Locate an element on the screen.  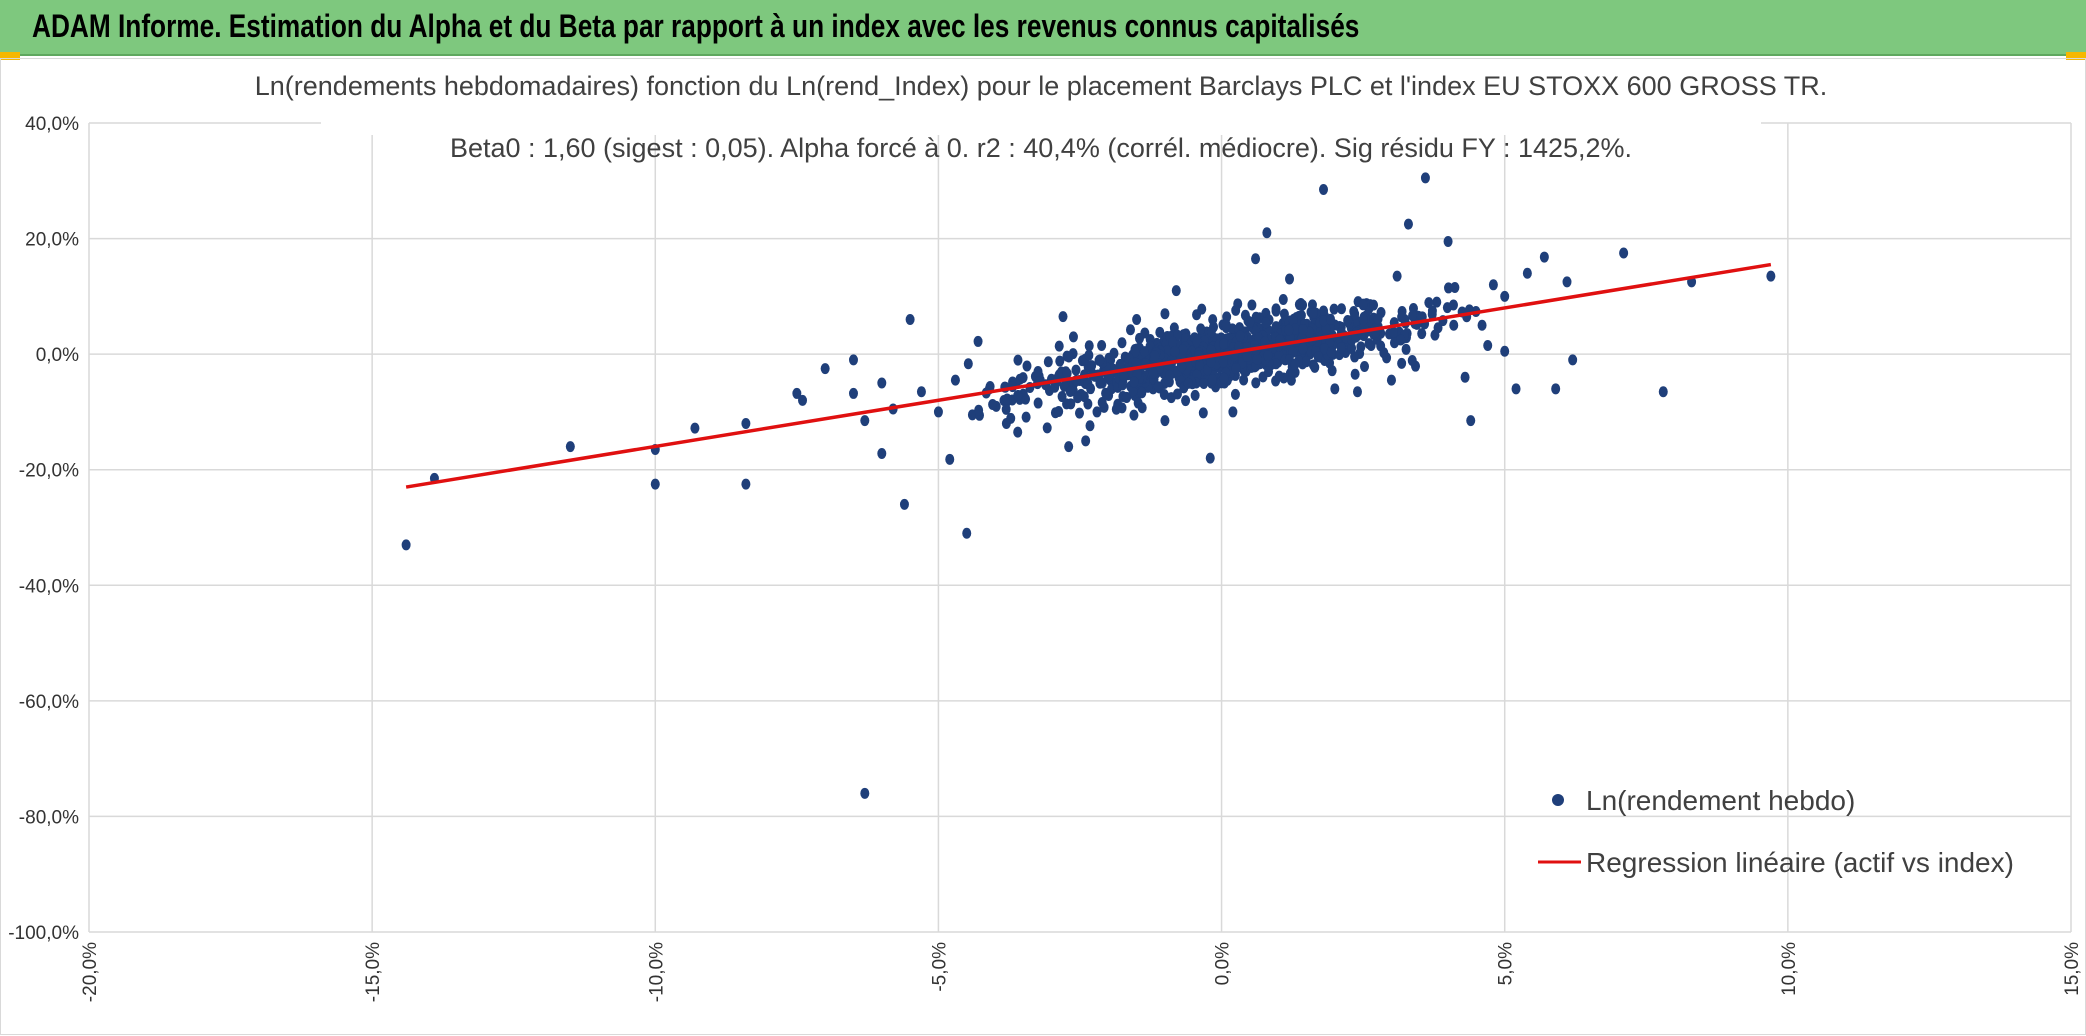
x-tick-label: -10,0% is located at coordinates (656, 972).